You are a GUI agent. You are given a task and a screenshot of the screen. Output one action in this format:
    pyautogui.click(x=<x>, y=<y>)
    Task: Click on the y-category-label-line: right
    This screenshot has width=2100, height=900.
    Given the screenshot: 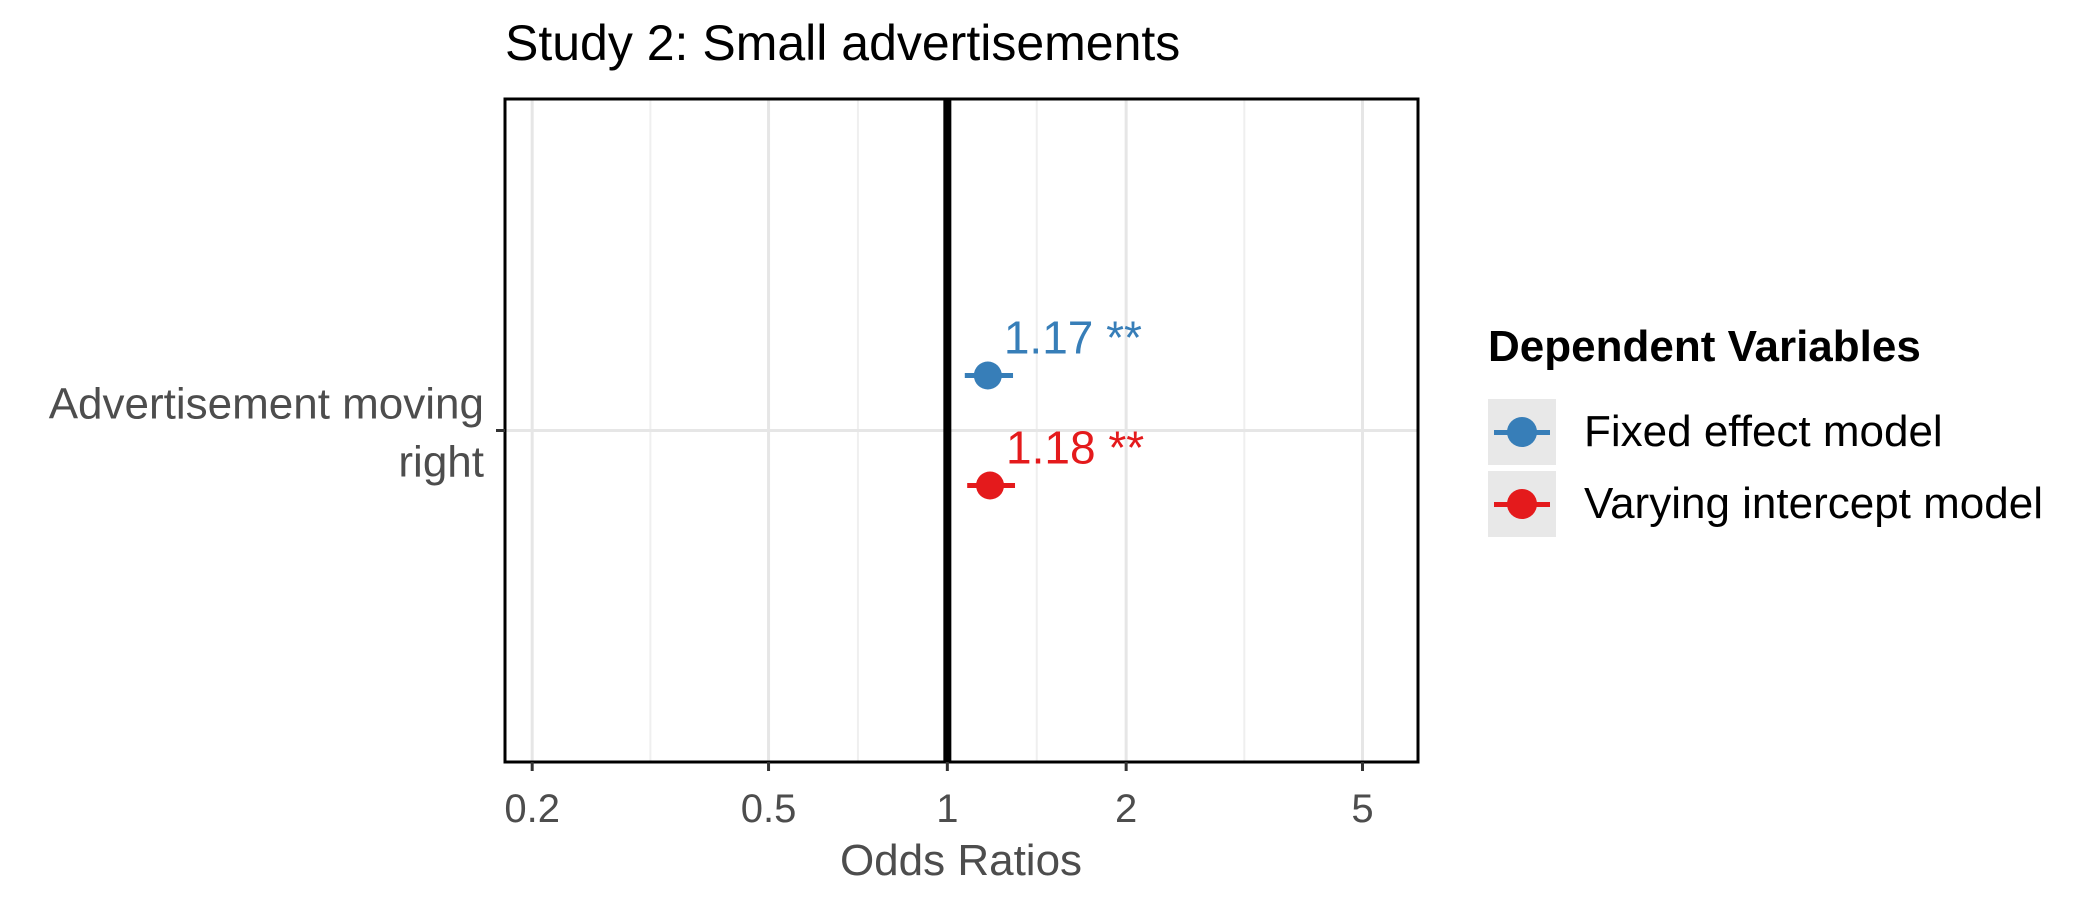 What is the action you would take?
    pyautogui.click(x=441, y=462)
    